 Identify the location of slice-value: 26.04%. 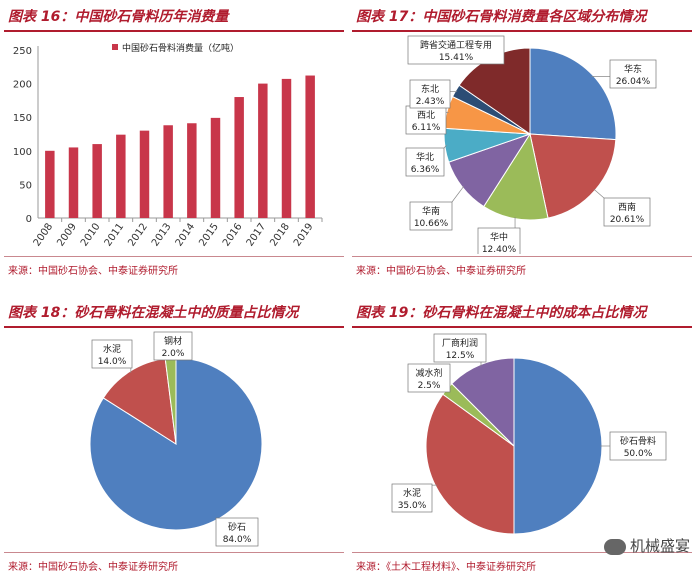
(633, 82).